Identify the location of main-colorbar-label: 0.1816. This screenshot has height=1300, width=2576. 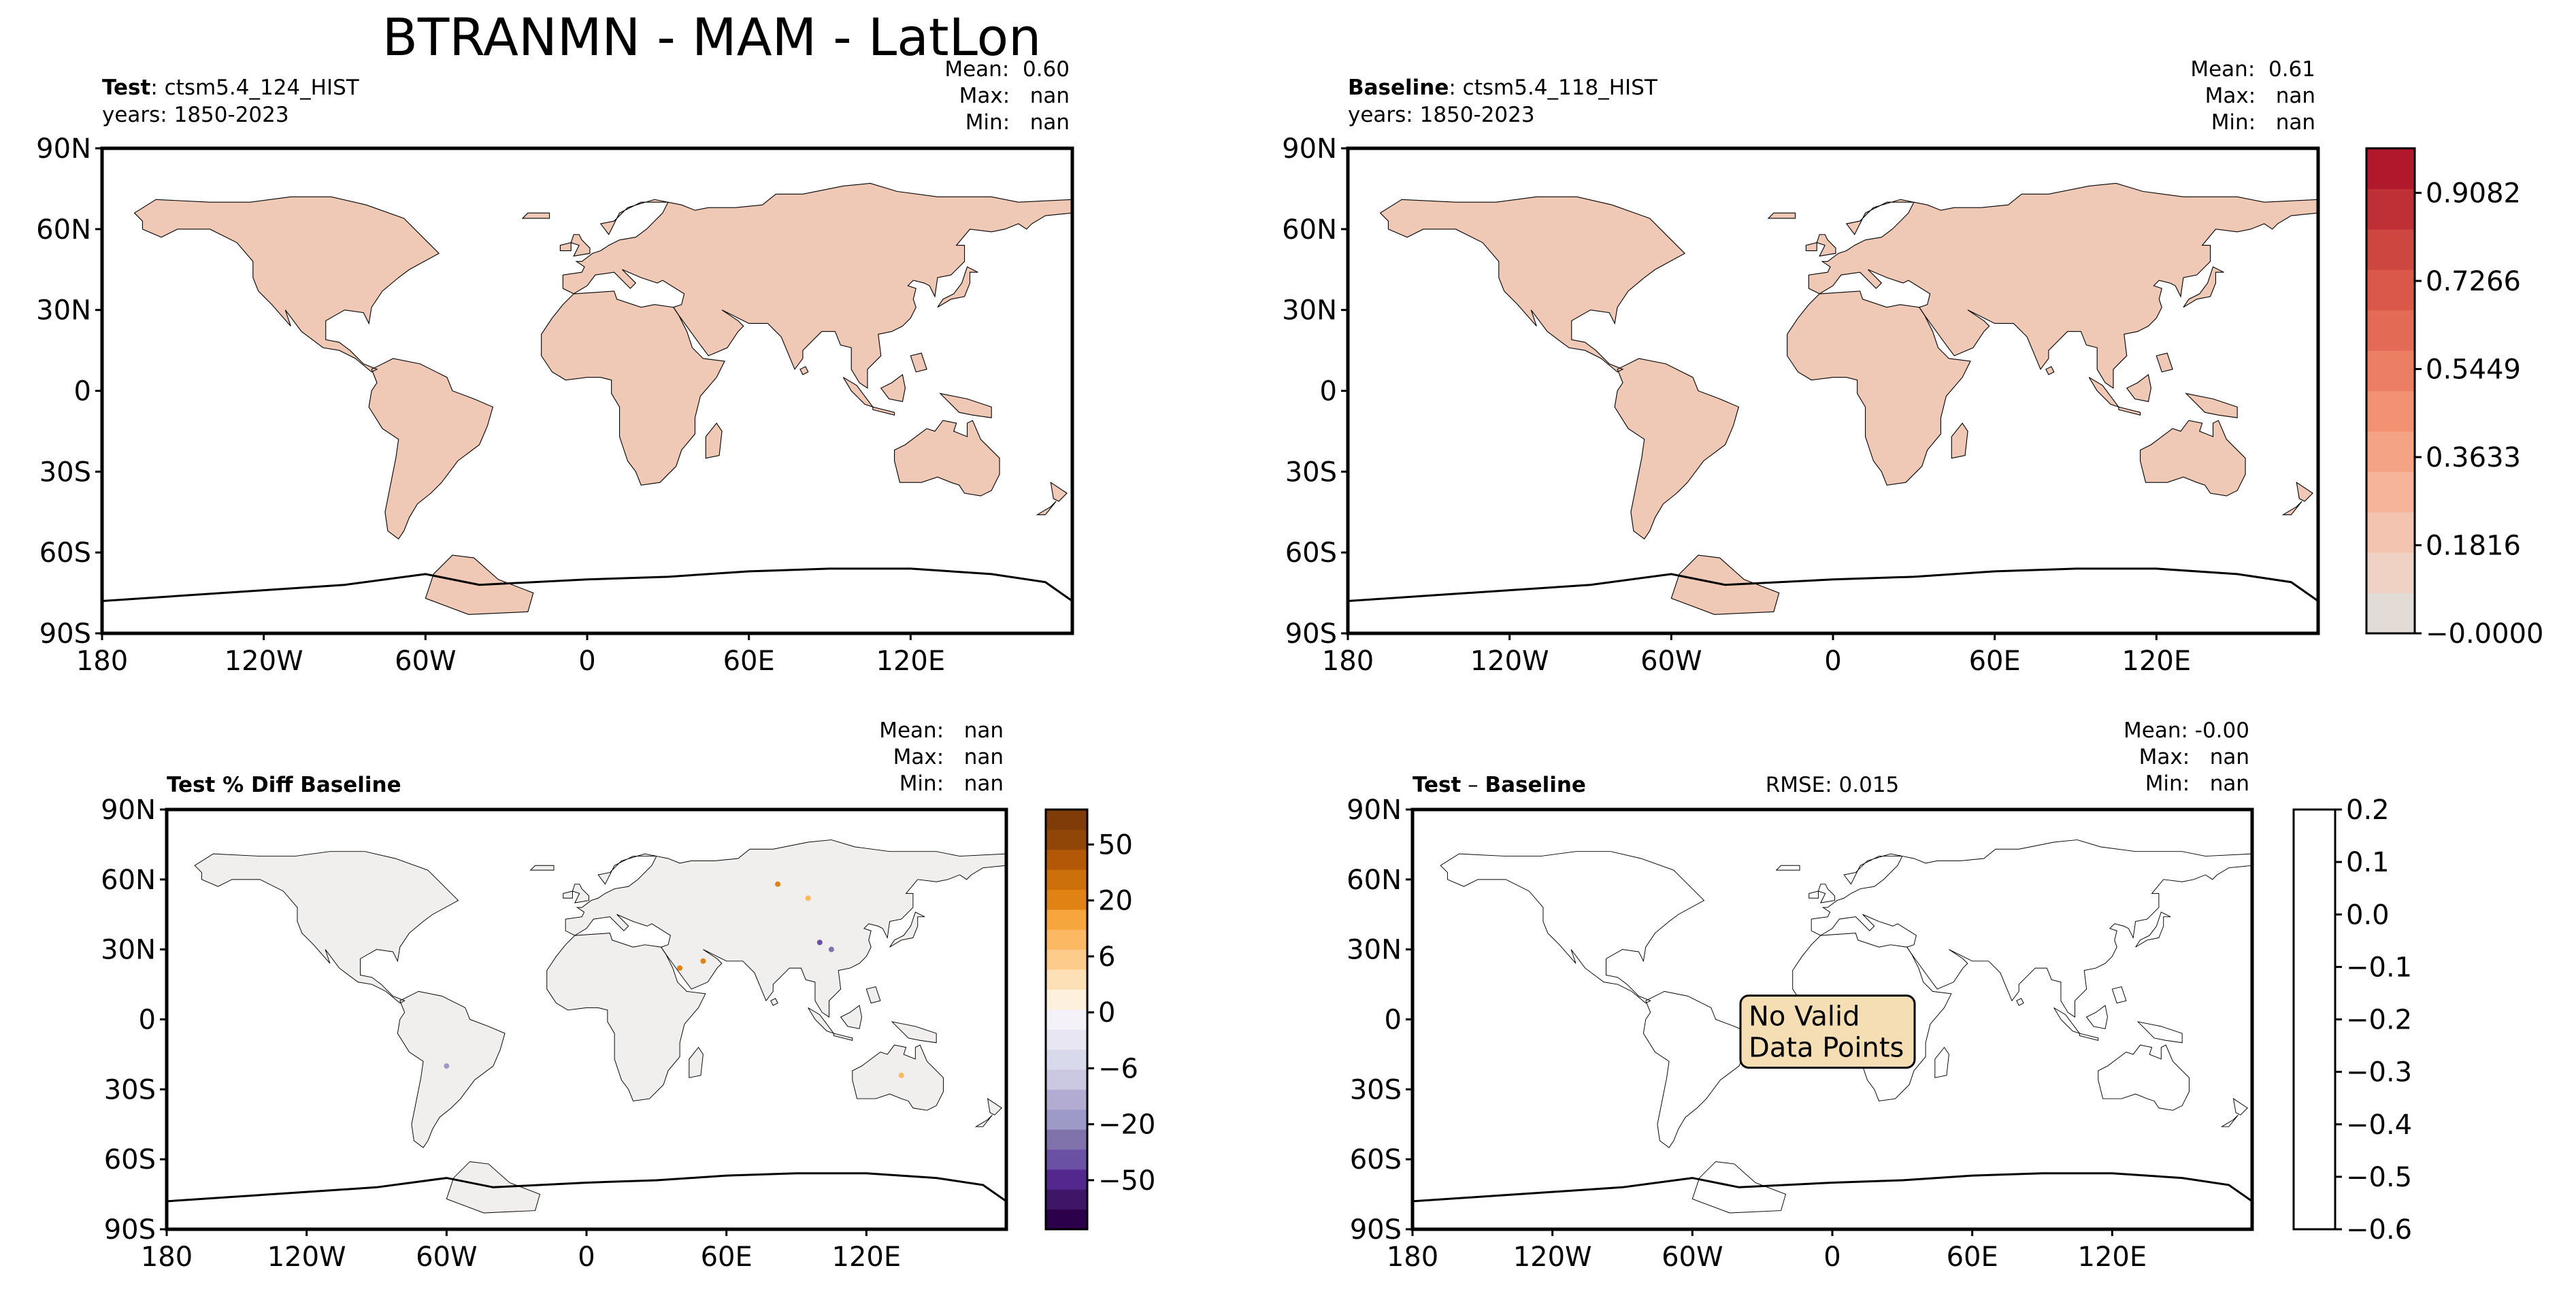
(2474, 545).